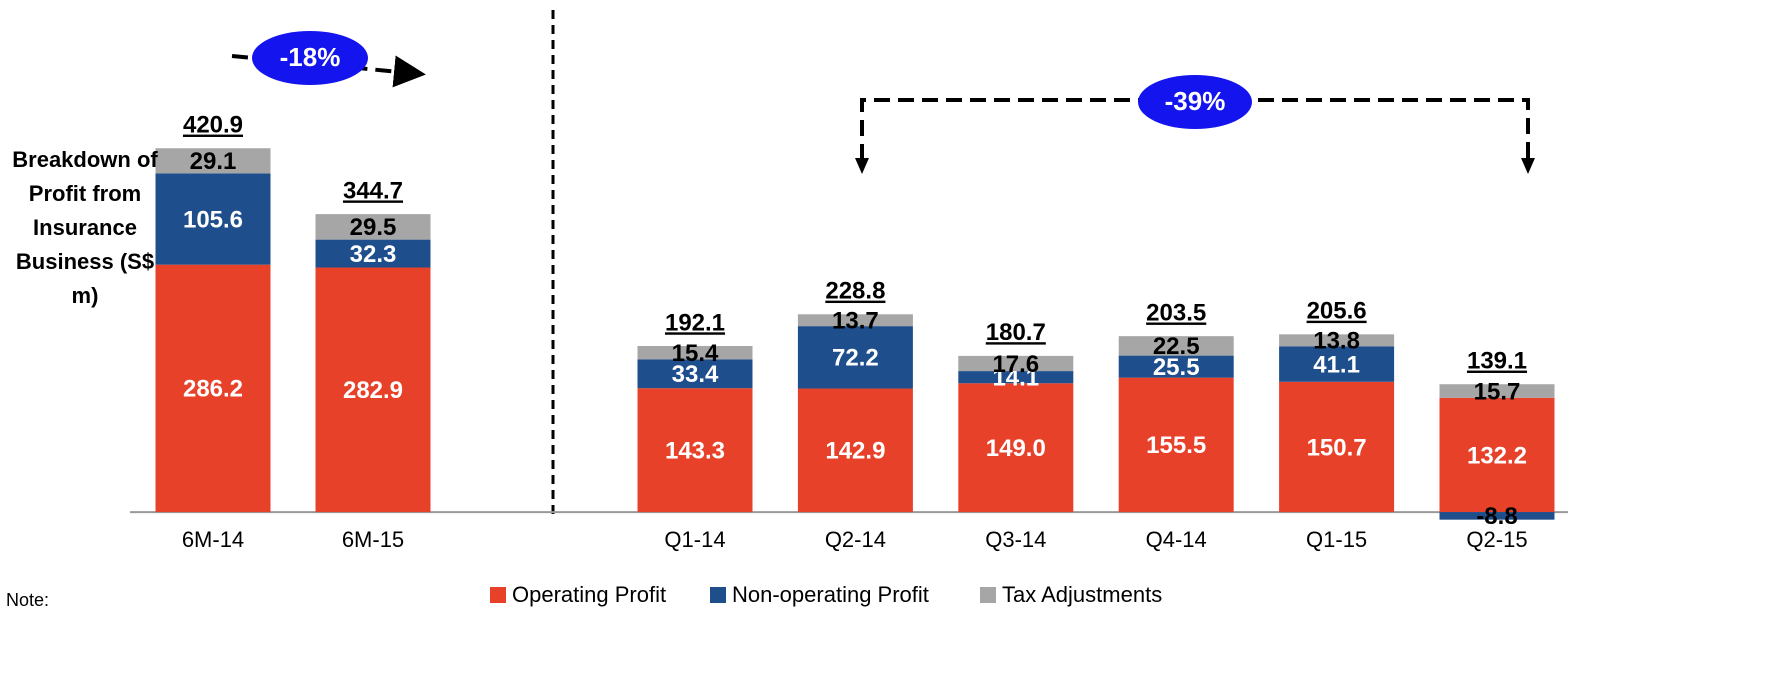 This screenshot has height=693, width=1790. Describe the element at coordinates (1016, 332) in the screenshot. I see `total-label: 180.7` at that location.